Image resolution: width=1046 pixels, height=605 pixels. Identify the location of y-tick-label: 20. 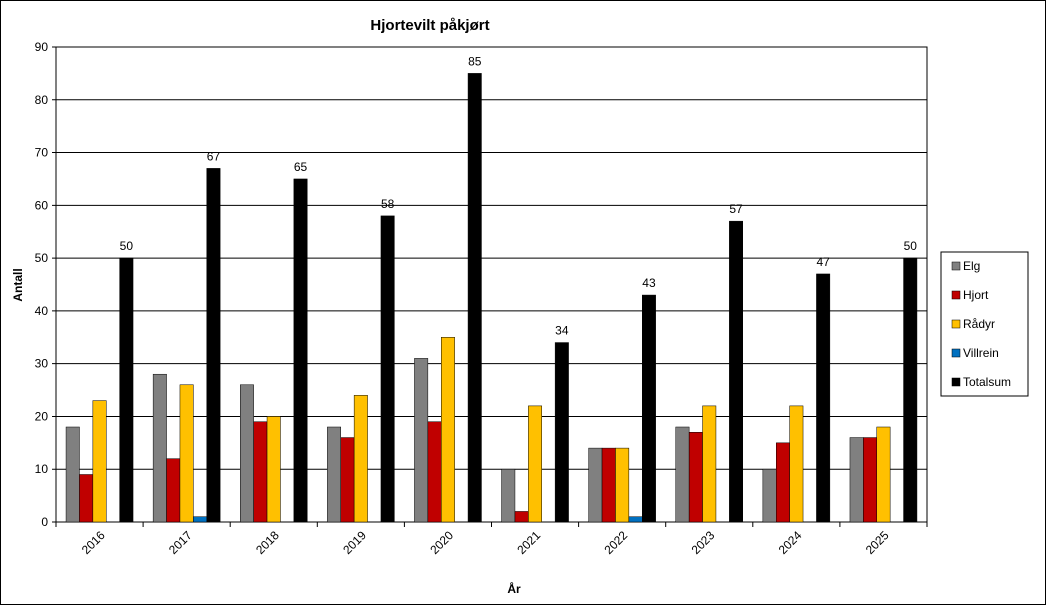
(42, 416).